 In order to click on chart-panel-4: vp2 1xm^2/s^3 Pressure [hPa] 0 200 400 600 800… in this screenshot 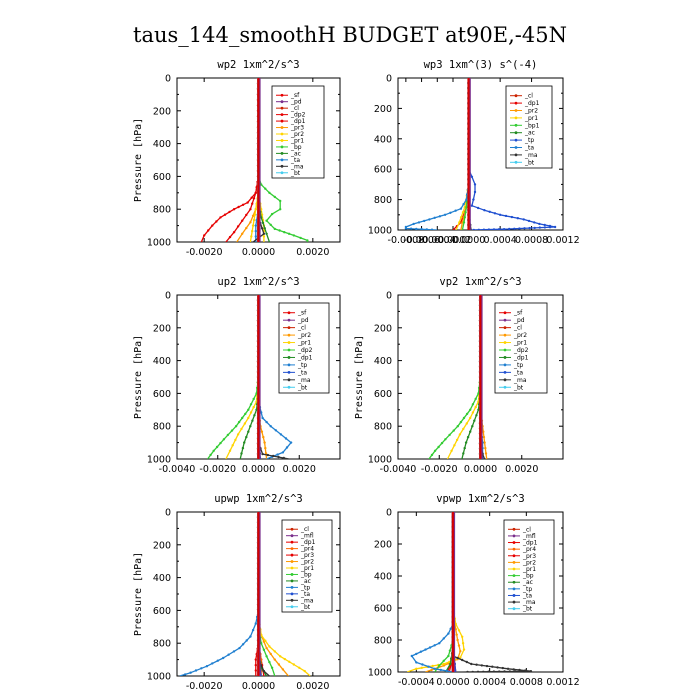, I will do `click(459, 375)`.